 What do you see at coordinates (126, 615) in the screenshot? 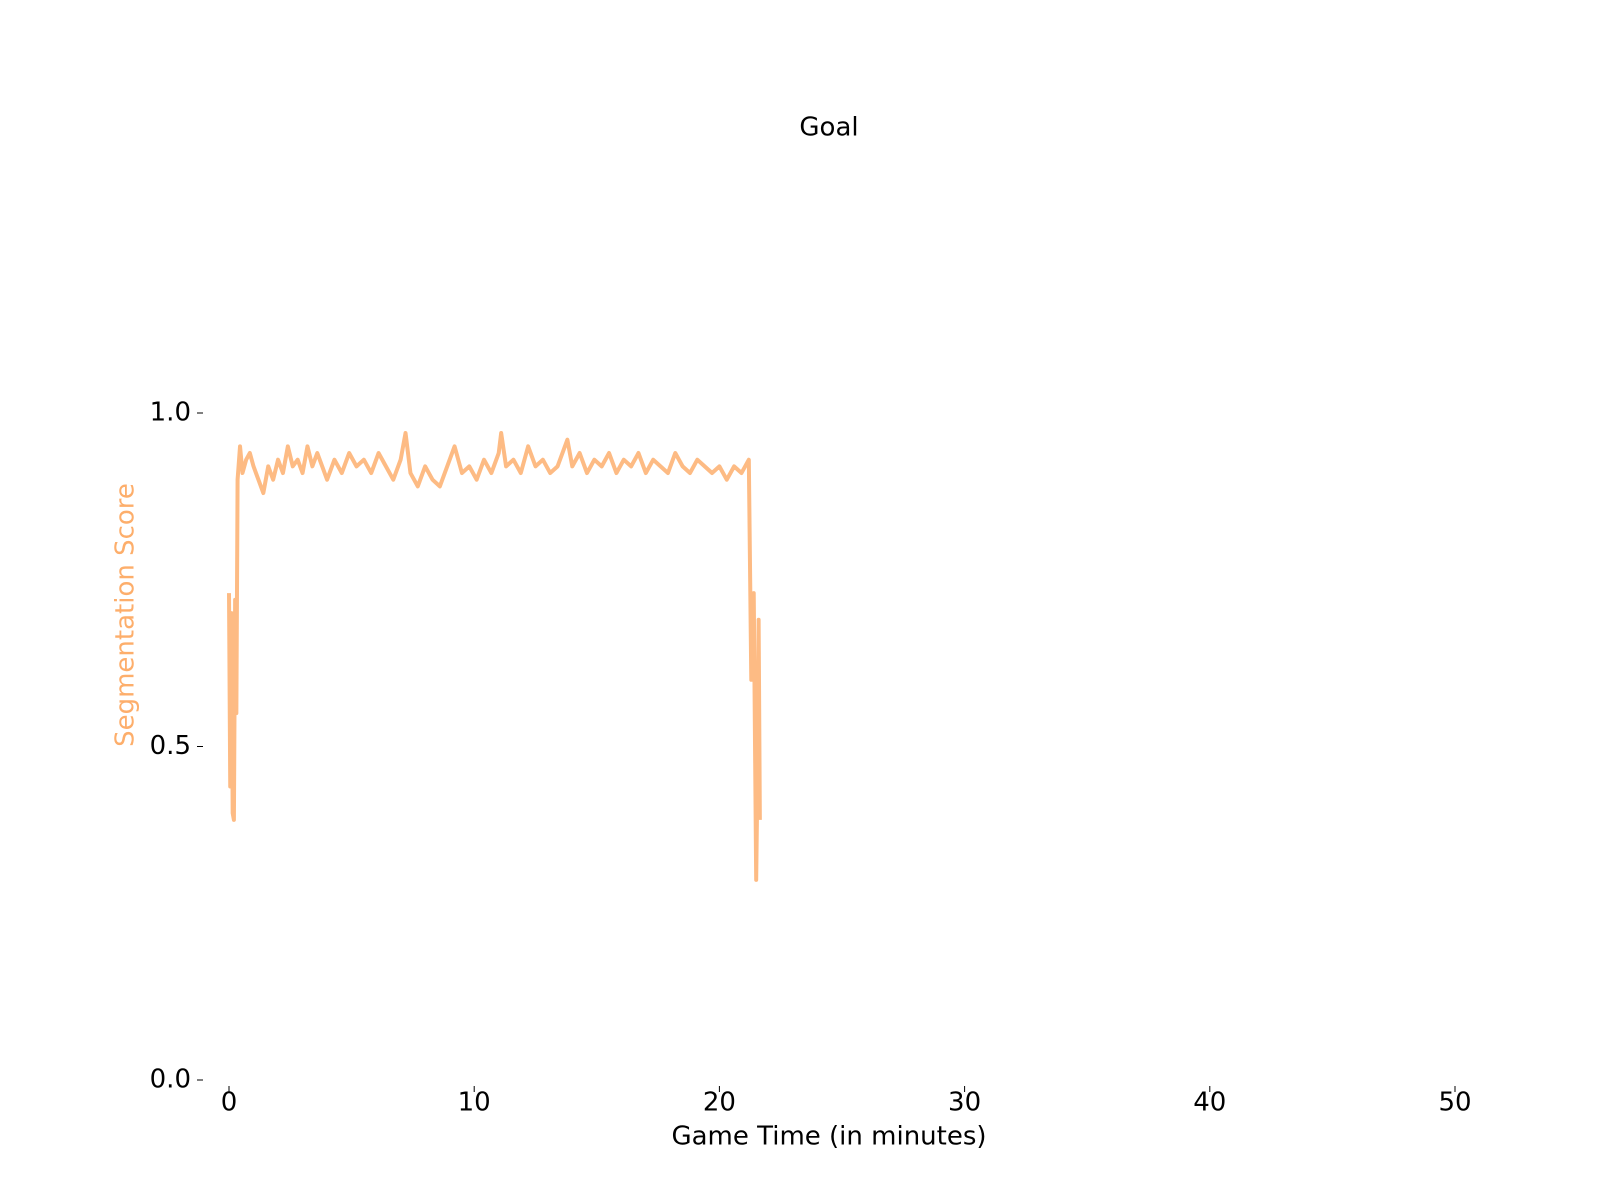
I see `y-axis-label: Segmentation Score` at bounding box center [126, 615].